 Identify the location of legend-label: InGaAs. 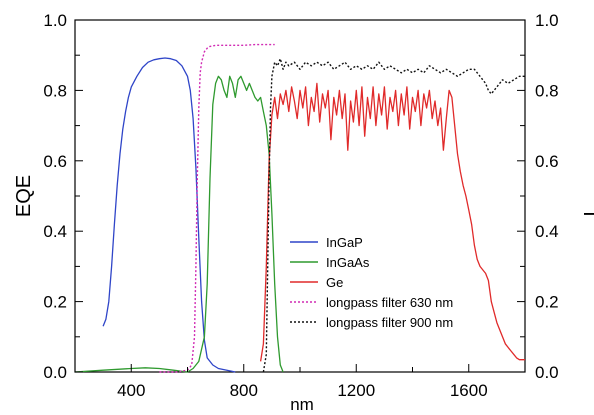
(348, 262).